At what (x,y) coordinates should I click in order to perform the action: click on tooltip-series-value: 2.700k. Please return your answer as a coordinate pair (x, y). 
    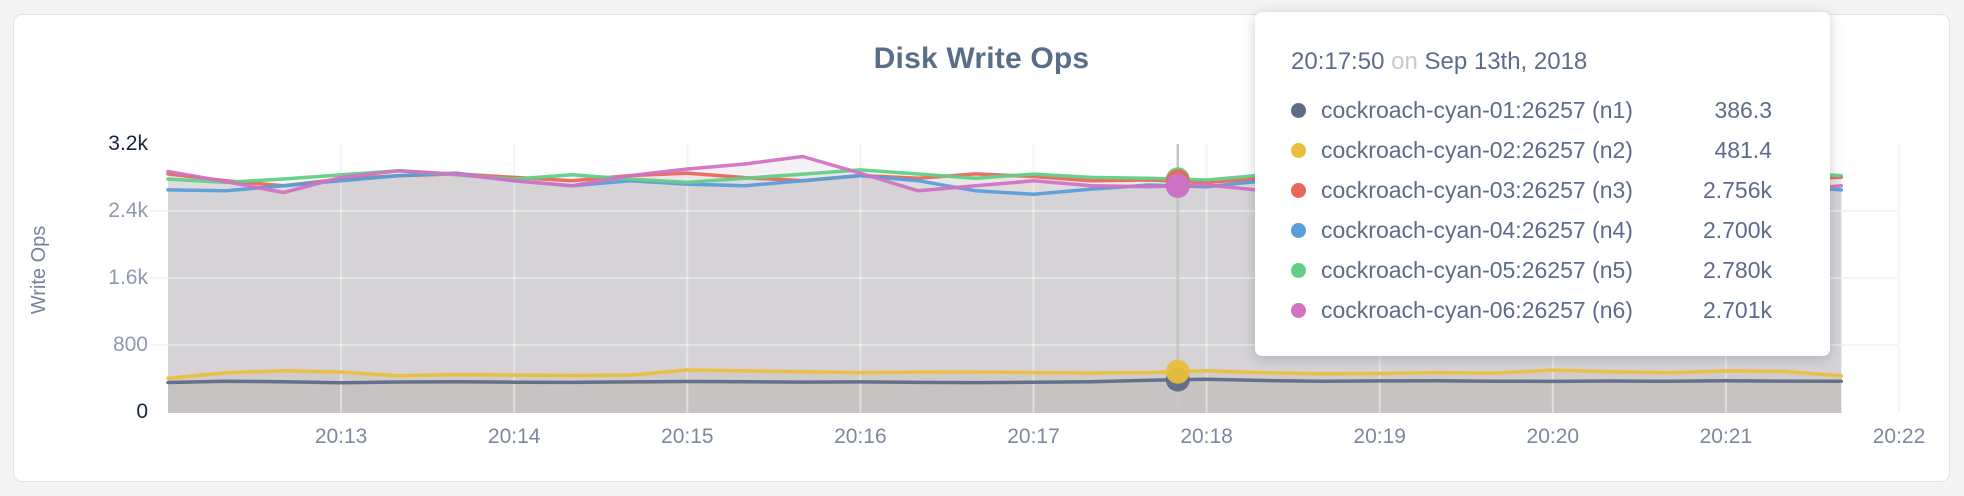
    Looking at the image, I should click on (1737, 229).